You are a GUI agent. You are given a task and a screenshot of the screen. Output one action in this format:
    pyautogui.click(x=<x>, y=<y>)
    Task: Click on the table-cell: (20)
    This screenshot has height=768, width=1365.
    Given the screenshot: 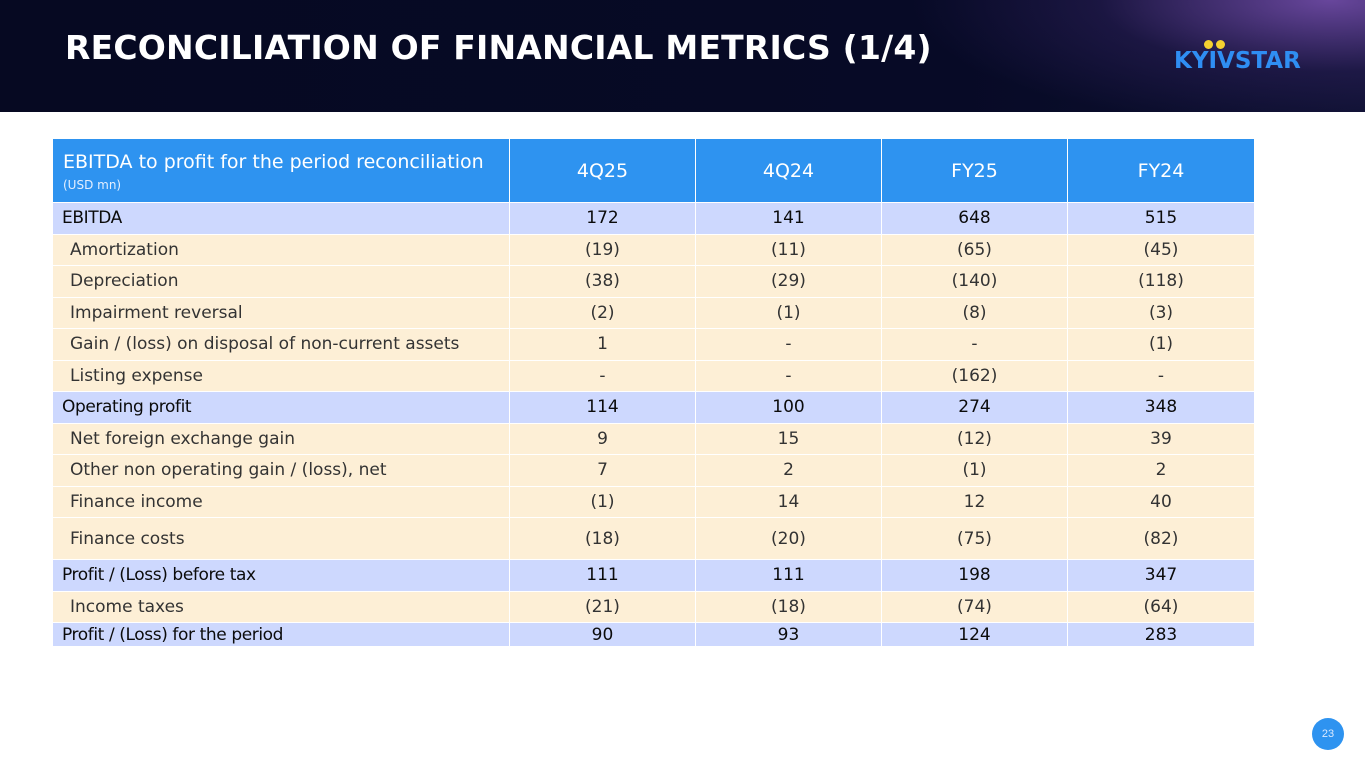 What is the action you would take?
    pyautogui.click(x=788, y=538)
    